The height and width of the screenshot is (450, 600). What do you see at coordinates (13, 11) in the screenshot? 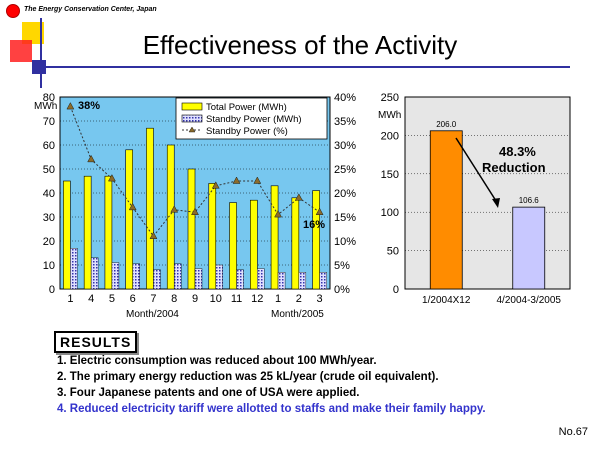
I see `org-logo-icon` at bounding box center [13, 11].